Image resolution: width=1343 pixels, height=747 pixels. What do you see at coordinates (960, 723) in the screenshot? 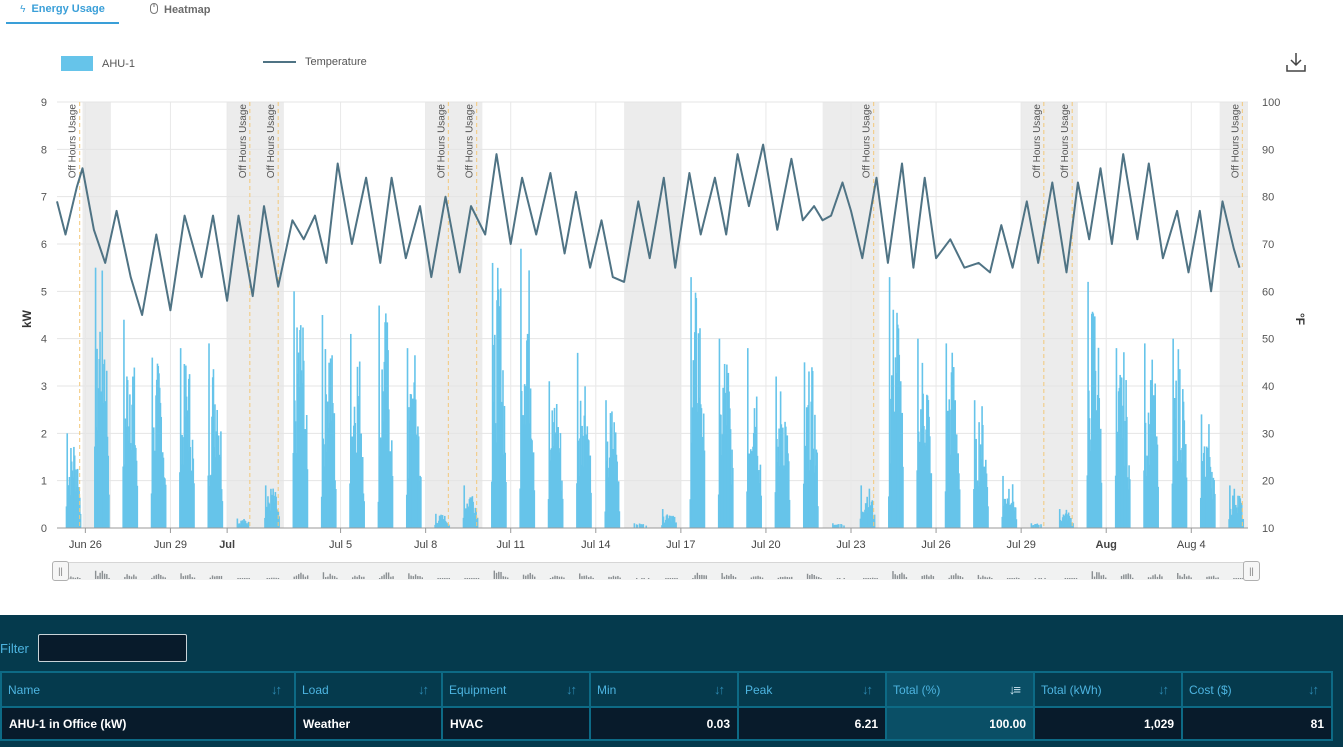
I see `cell-total-pct: 100.00` at bounding box center [960, 723].